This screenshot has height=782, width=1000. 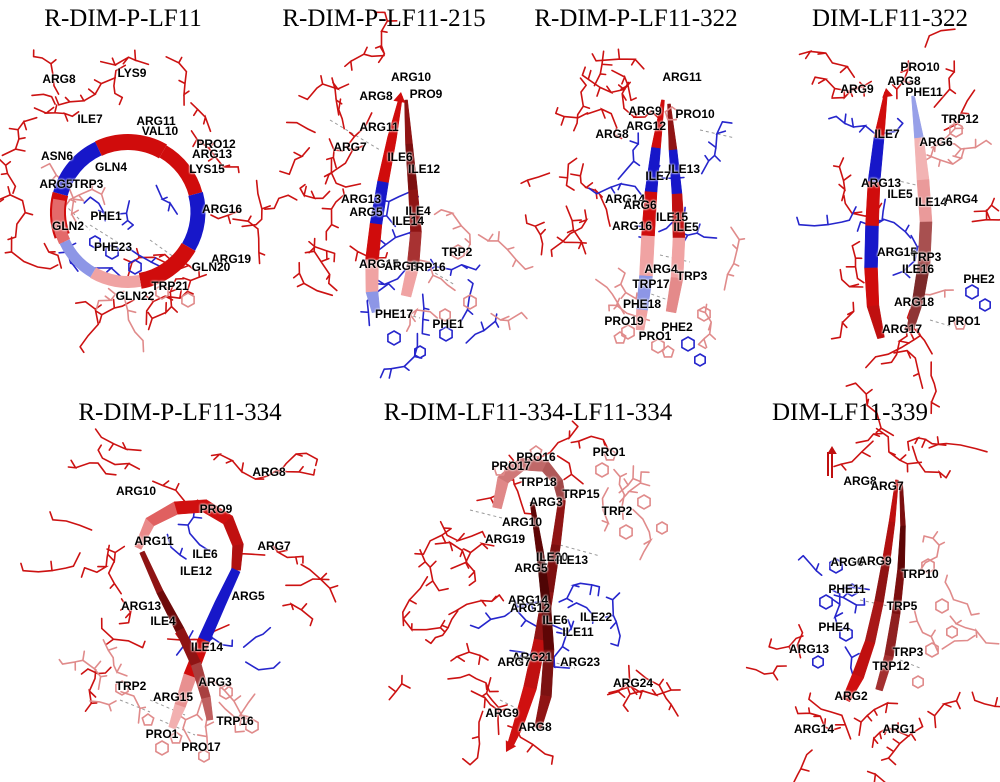 What do you see at coordinates (135, 201) in the screenshot?
I see `molecule-structure-p1` at bounding box center [135, 201].